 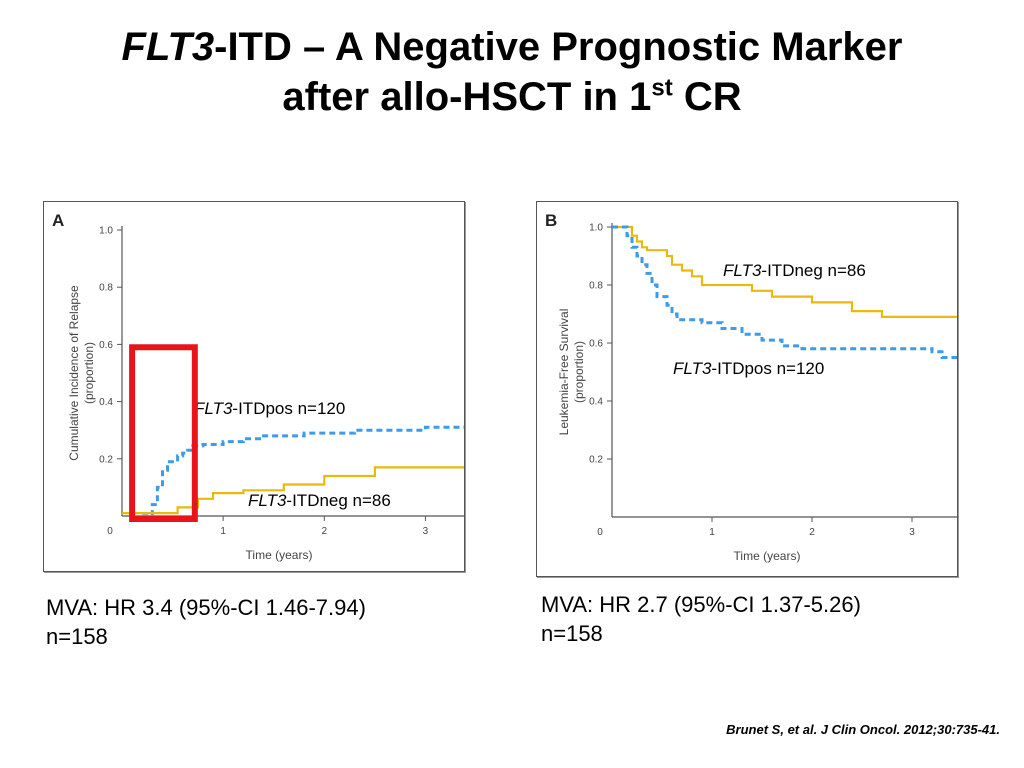 What do you see at coordinates (564, 372) in the screenshot?
I see `y-axis-title-line1: Leukemia-Free Survival` at bounding box center [564, 372].